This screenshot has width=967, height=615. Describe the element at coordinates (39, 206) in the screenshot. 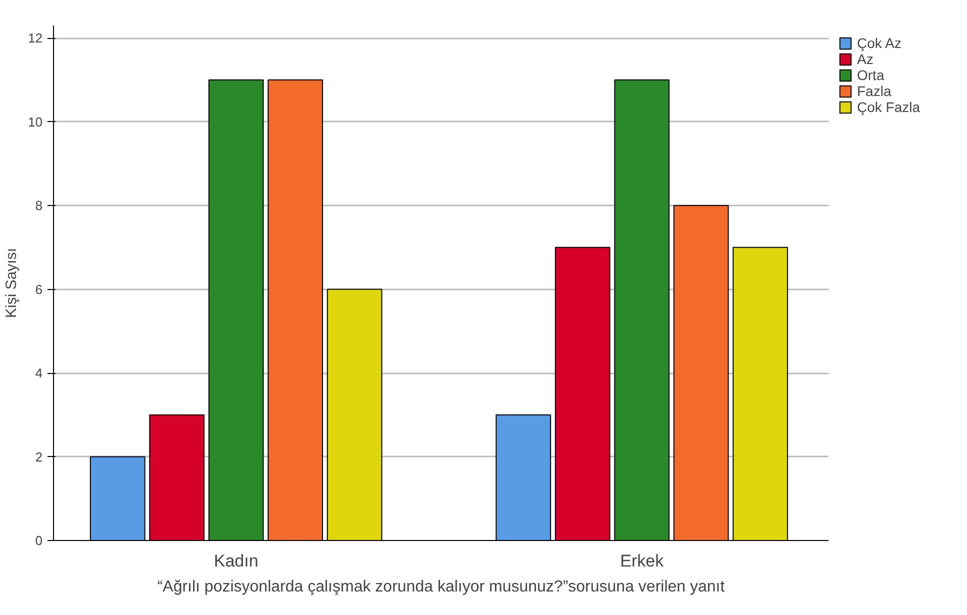

I see `y-tick-label: 8` at that location.